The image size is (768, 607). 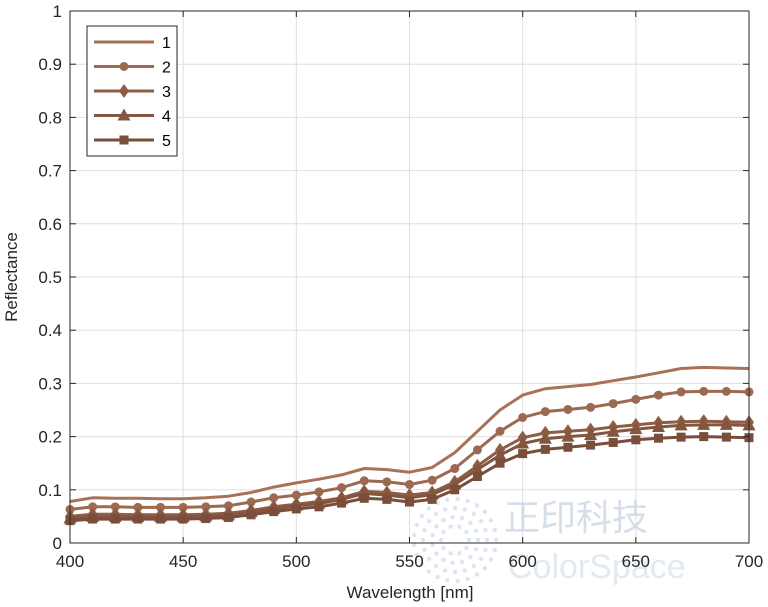 I want to click on watermark-en-text: ColorSpace, so click(x=597, y=567).